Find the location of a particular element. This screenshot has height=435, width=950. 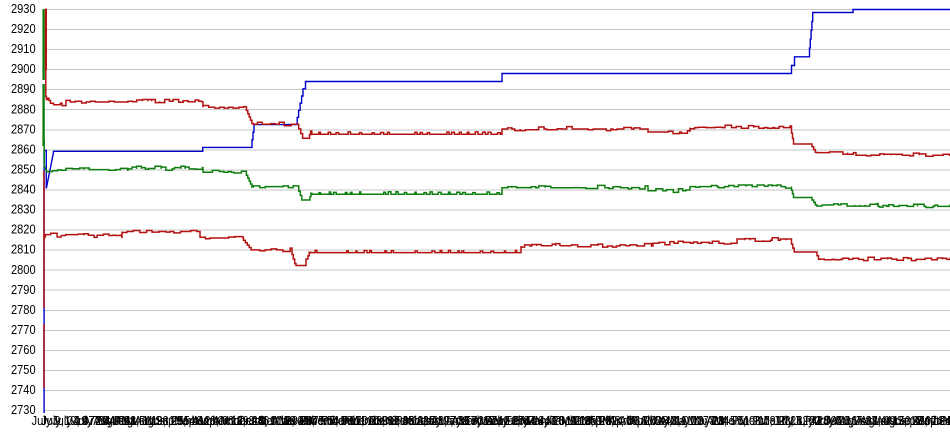

svg-text: September 26, 9:15 PM is located at coordinates (944, 420).